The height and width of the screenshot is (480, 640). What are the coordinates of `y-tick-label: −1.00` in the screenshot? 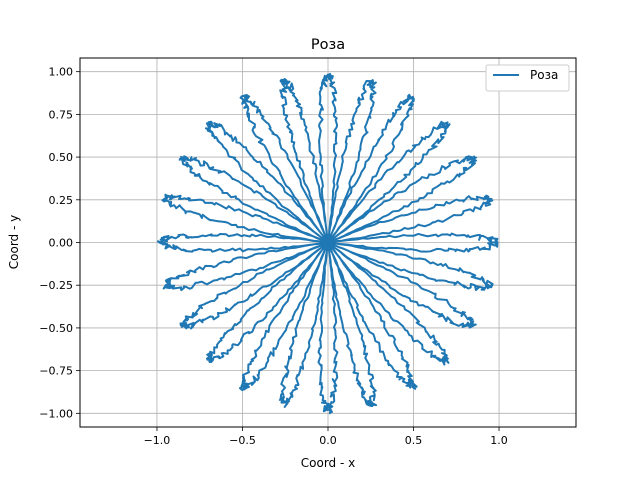 It's located at (56, 413).